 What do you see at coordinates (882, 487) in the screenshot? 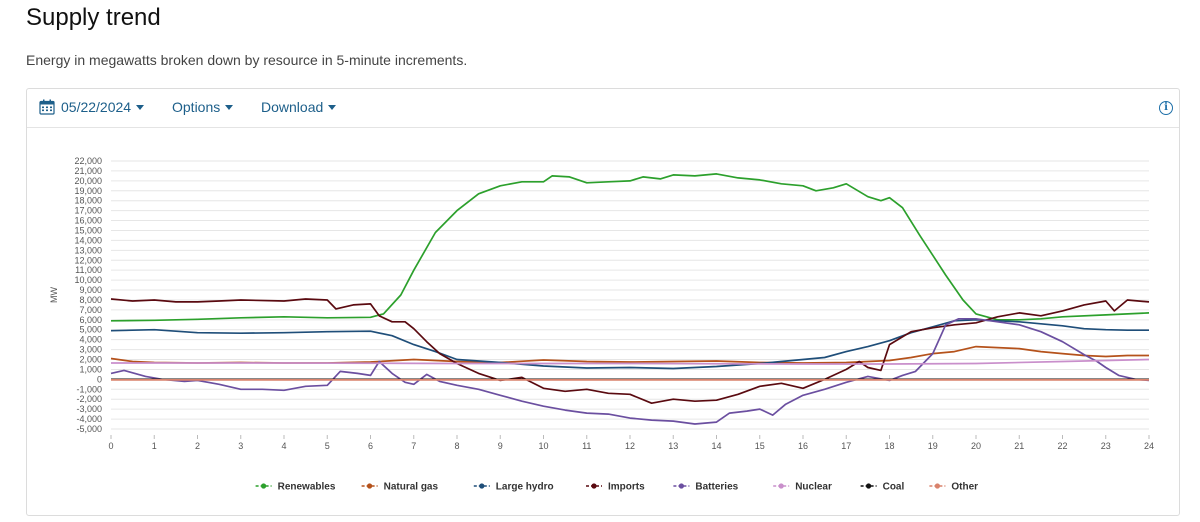
I see `legend-item-coal: Coal` at bounding box center [882, 487].